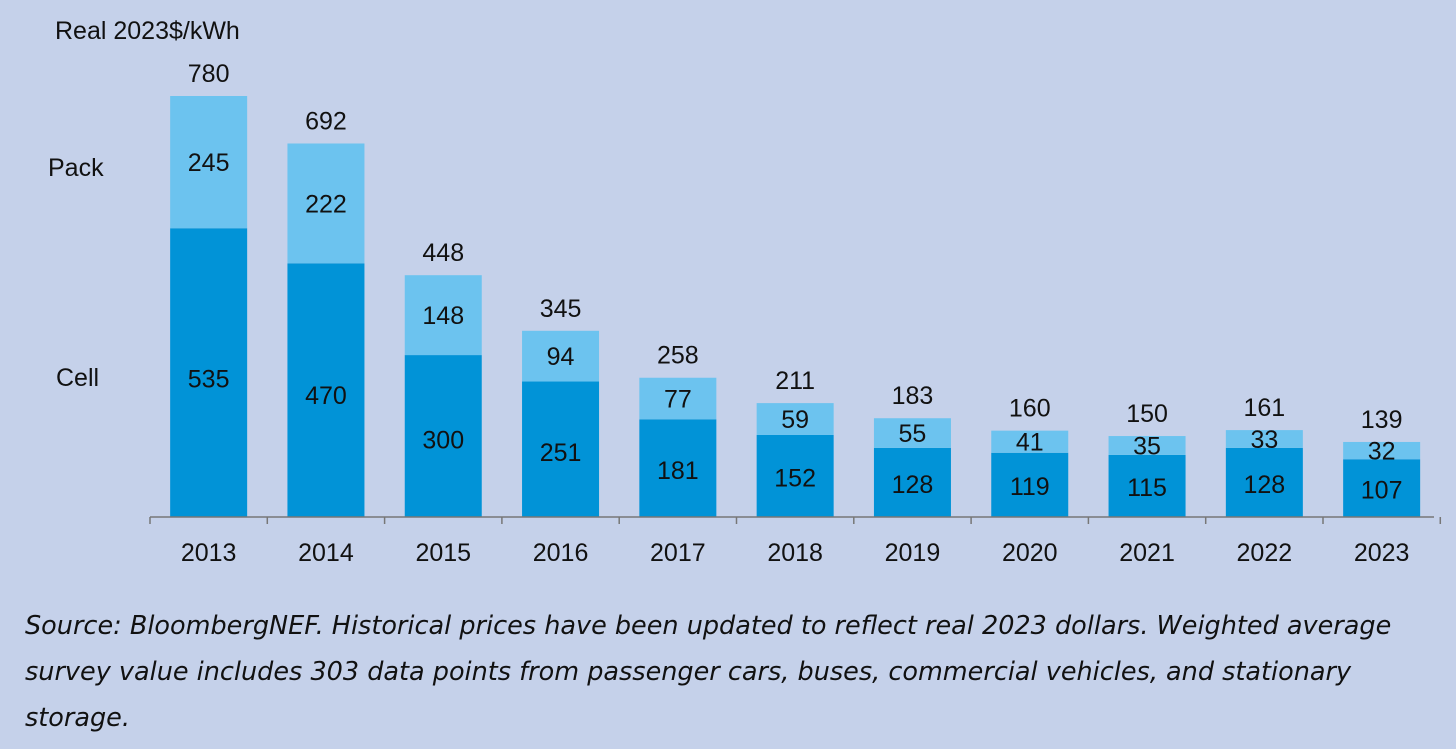  I want to click on pack-bar-2019, so click(912, 433).